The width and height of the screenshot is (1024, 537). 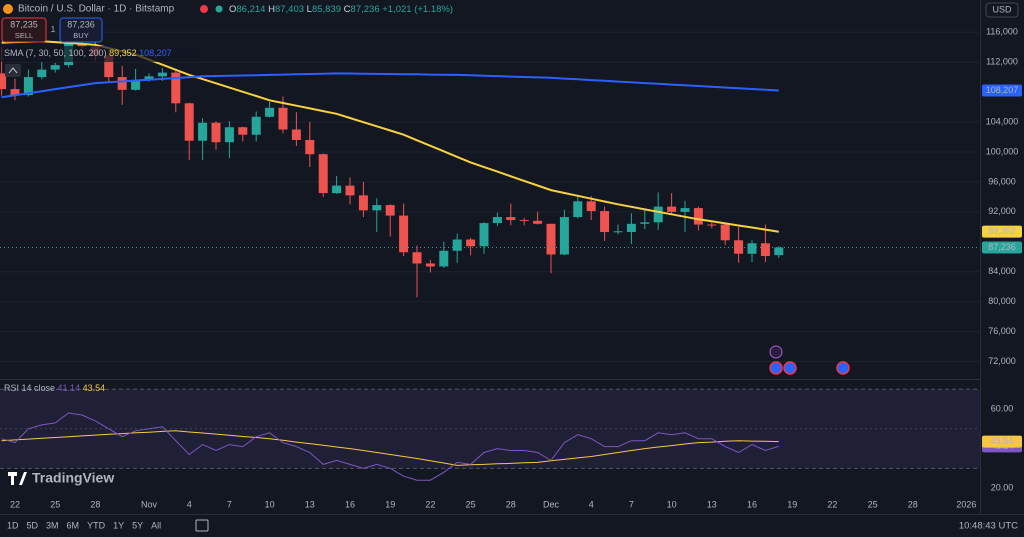 What do you see at coordinates (73, 525) in the screenshot?
I see `range-button: 6M` at bounding box center [73, 525].